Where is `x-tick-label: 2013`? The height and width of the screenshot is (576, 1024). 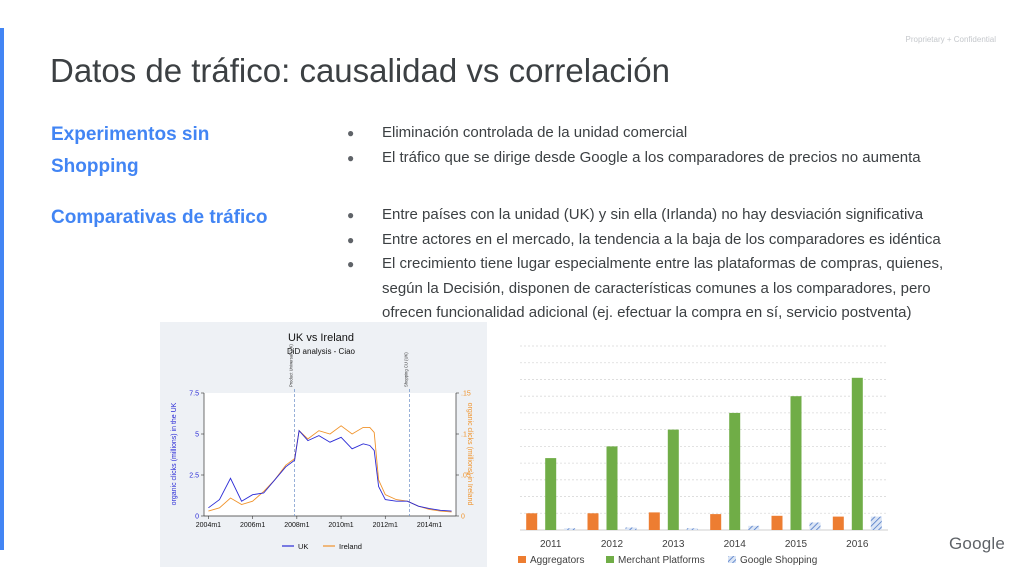
x-tick-label: 2013 is located at coordinates (673, 544).